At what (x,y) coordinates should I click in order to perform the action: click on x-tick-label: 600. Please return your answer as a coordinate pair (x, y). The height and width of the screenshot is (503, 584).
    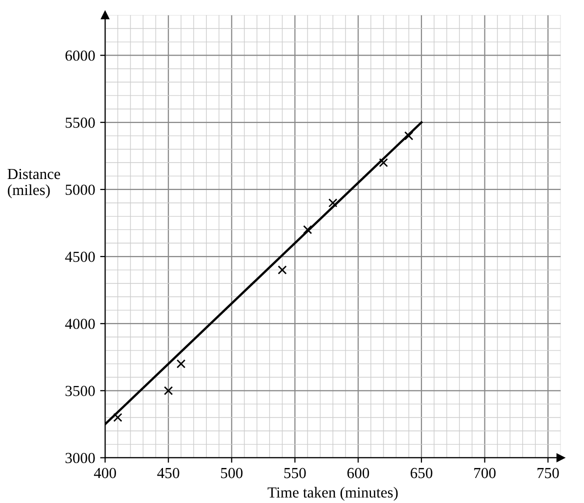
    Looking at the image, I should click on (358, 473).